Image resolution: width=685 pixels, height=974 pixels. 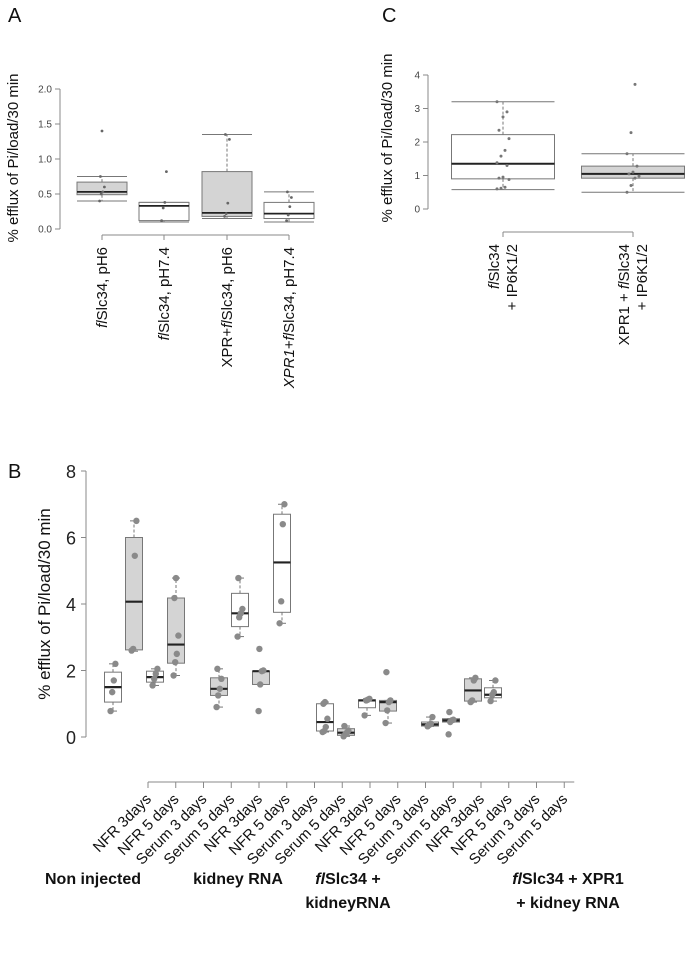 I want to click on y-tick-label: 4, so click(x=71, y=605).